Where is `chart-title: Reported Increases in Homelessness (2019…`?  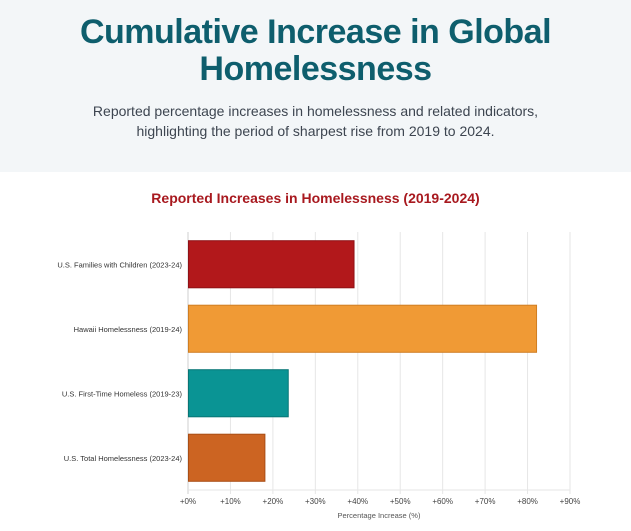 chart-title: Reported Increases in Homelessness (2019… is located at coordinates (315, 198).